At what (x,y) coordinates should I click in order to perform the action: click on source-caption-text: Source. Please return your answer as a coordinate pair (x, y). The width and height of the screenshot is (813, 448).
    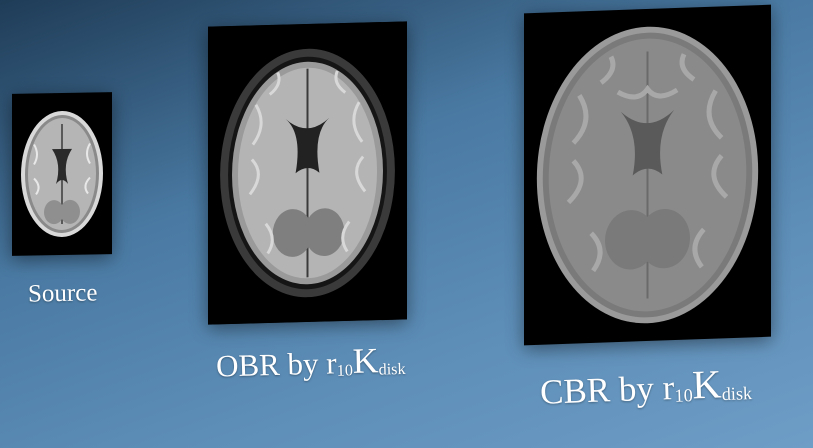
    Looking at the image, I should click on (62, 293).